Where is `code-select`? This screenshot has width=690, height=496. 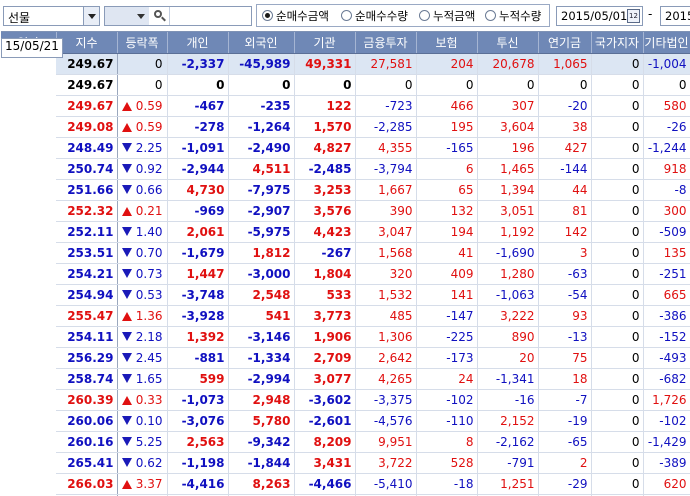
code-select is located at coordinates (127, 16).